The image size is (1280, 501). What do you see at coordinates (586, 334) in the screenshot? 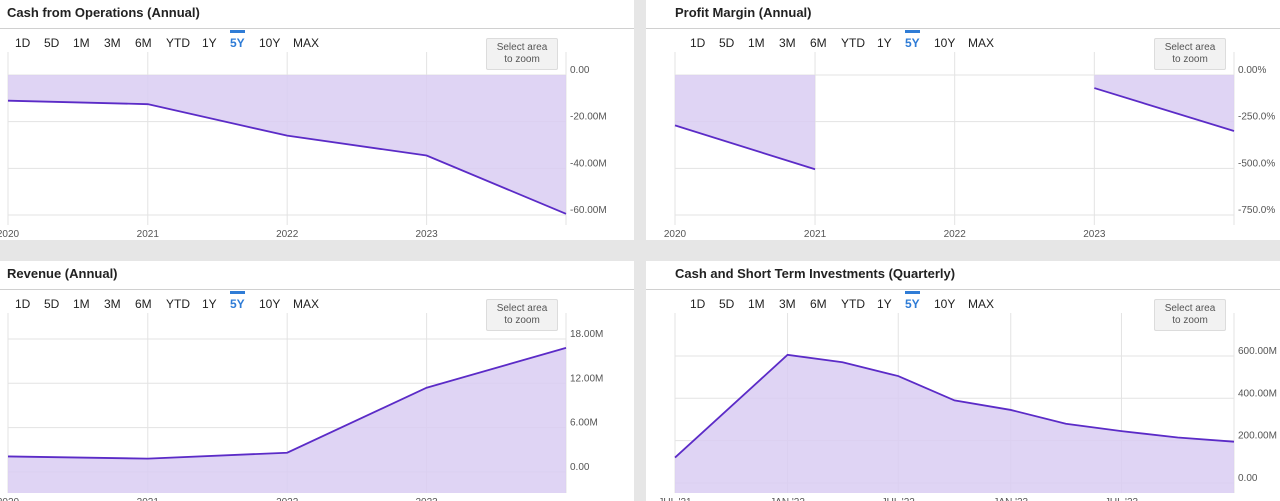
I see `y-tick-label: 18.00M` at bounding box center [586, 334].